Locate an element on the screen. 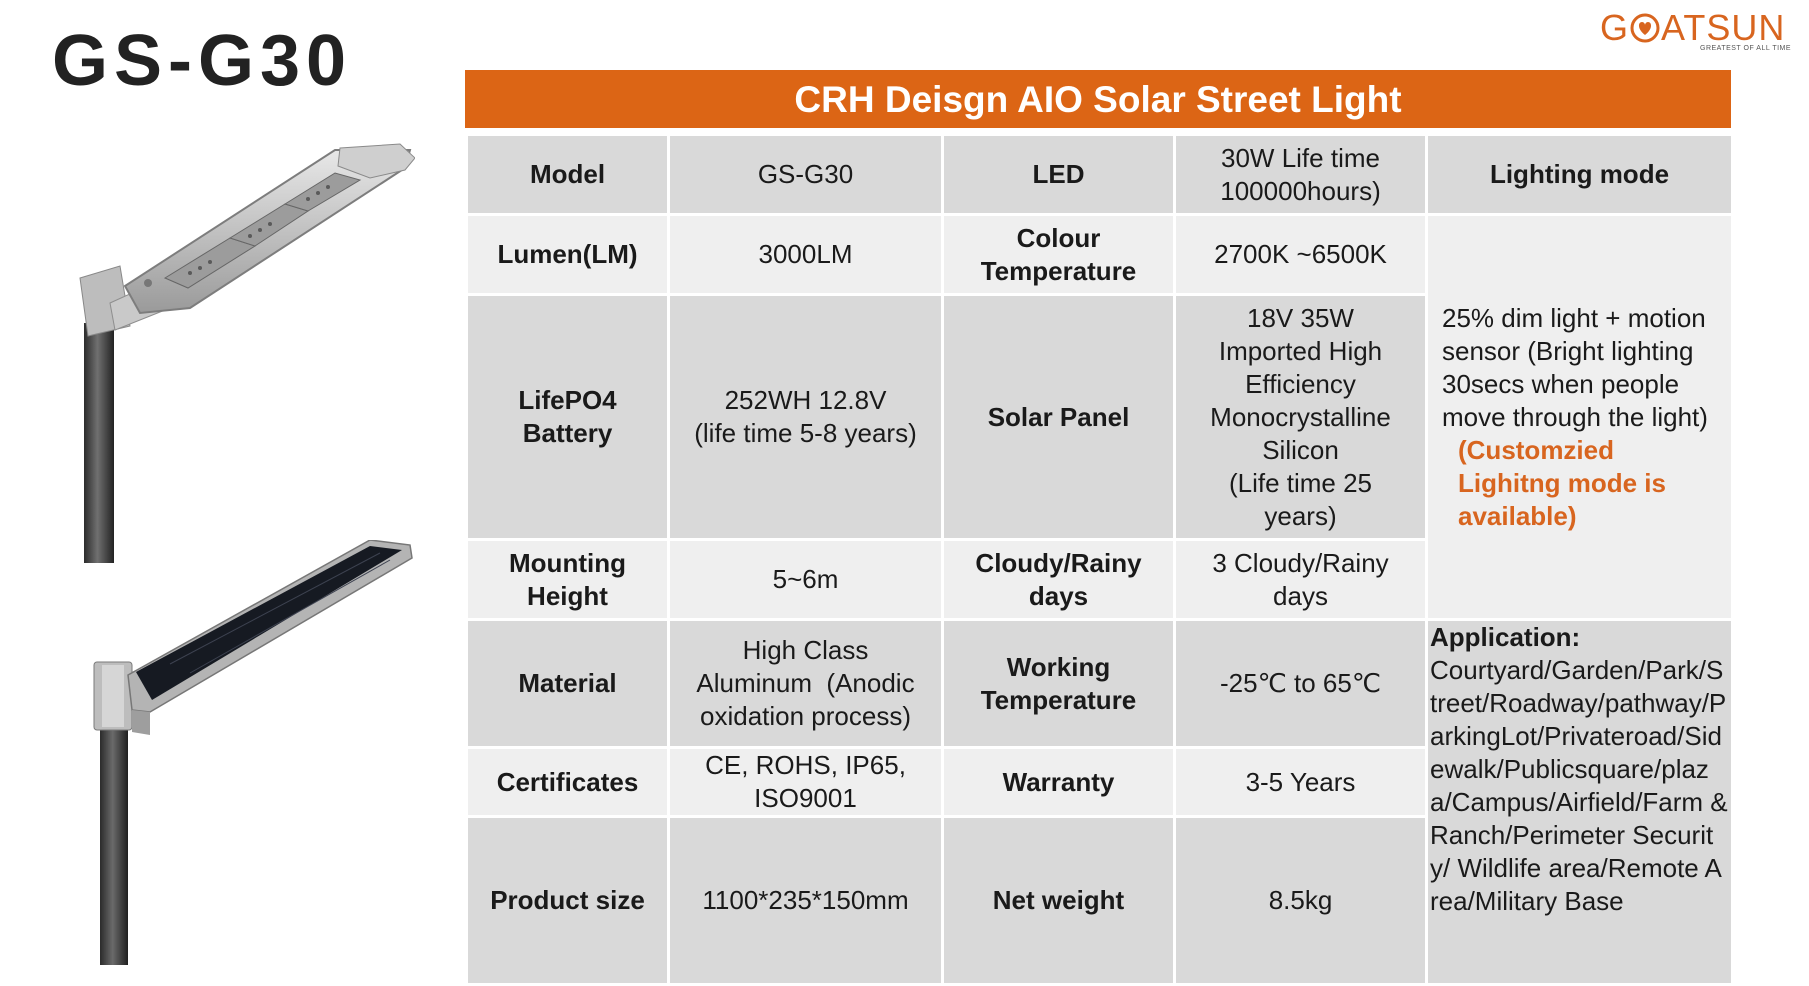  lighting-mode-label: Lighting mode is located at coordinates (1579, 174).